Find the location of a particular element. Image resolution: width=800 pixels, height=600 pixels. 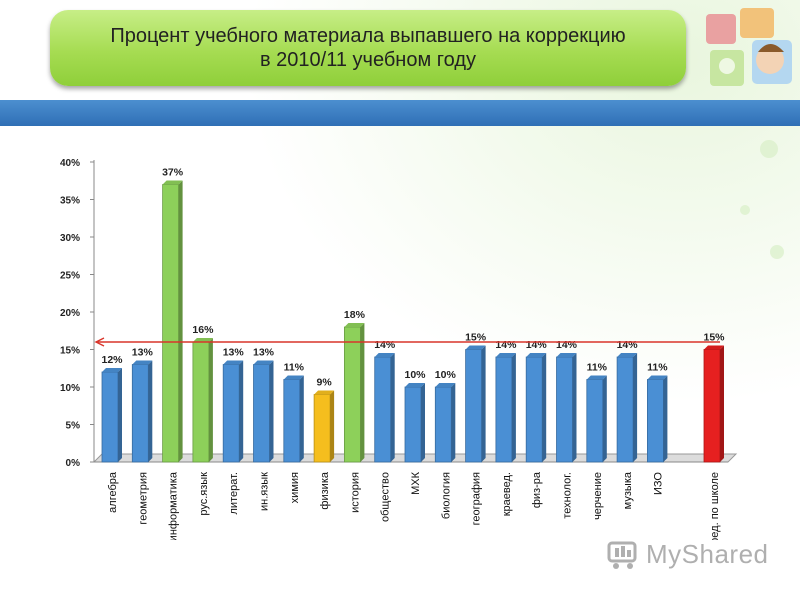

category-label: рус.язык is located at coordinates (204, 494).